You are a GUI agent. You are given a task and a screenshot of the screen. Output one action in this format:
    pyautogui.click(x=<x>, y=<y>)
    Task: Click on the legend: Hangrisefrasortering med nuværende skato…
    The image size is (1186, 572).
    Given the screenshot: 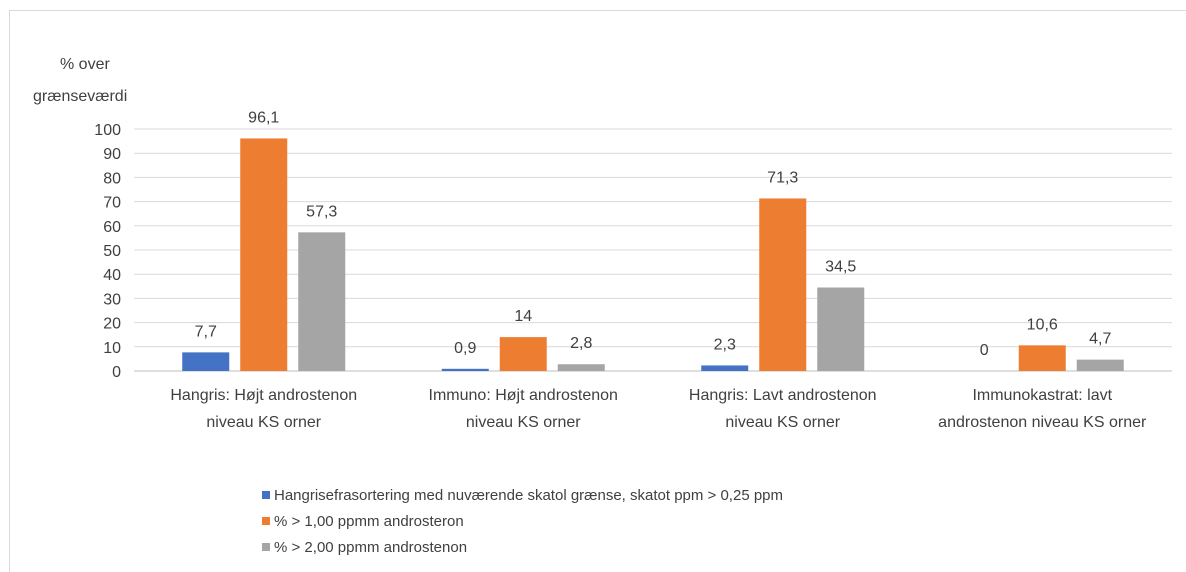 What is the action you would take?
    pyautogui.click(x=522, y=521)
    